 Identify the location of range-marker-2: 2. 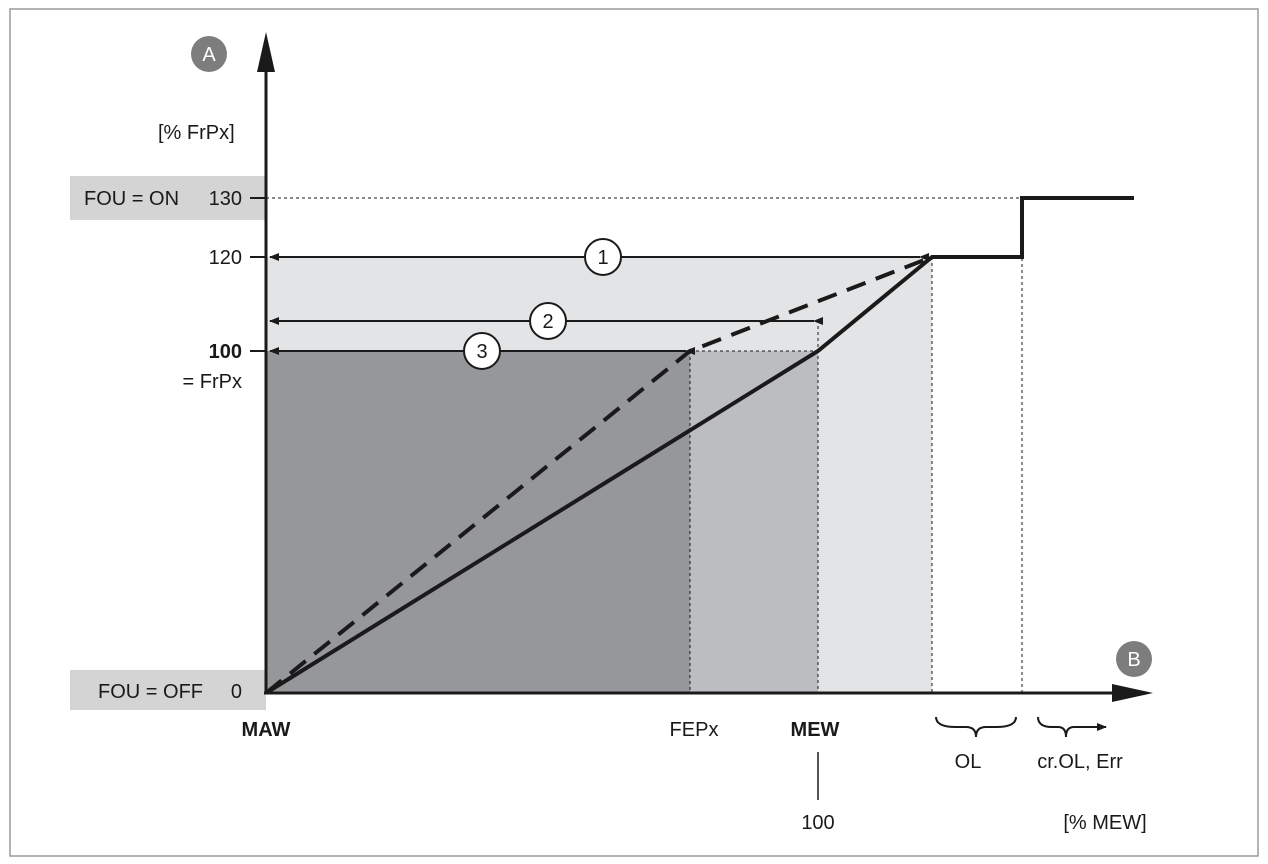
(548, 321).